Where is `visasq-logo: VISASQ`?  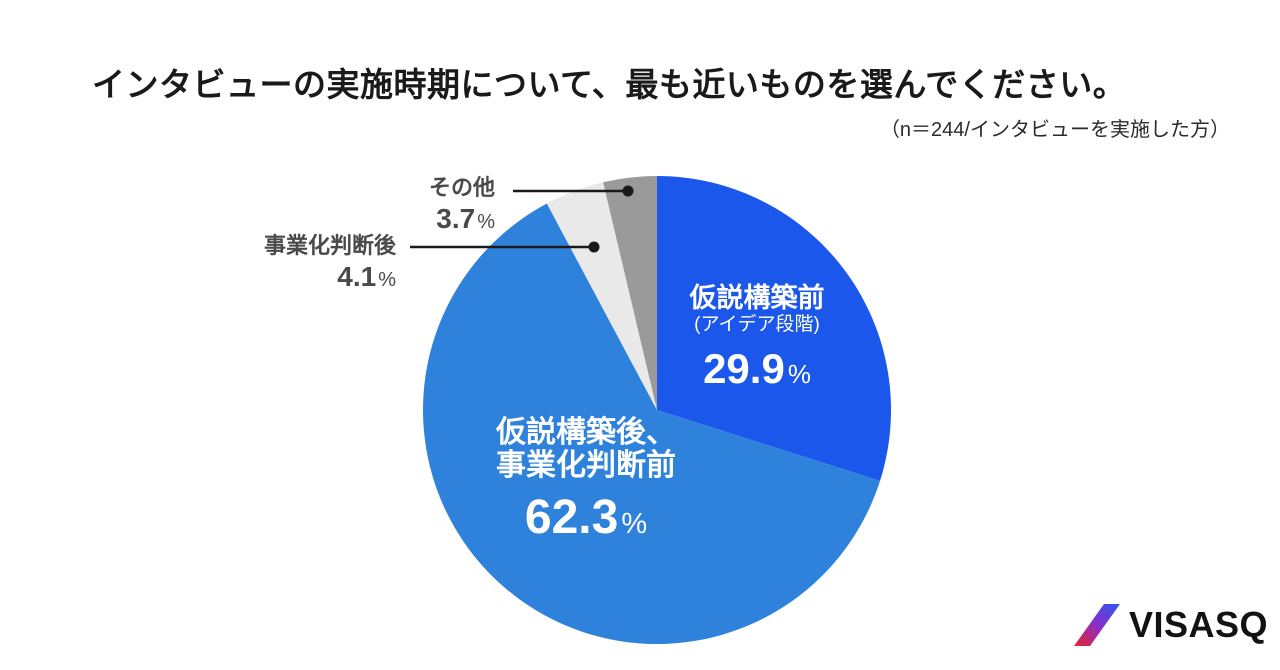 visasq-logo: VISASQ is located at coordinates (1171, 625).